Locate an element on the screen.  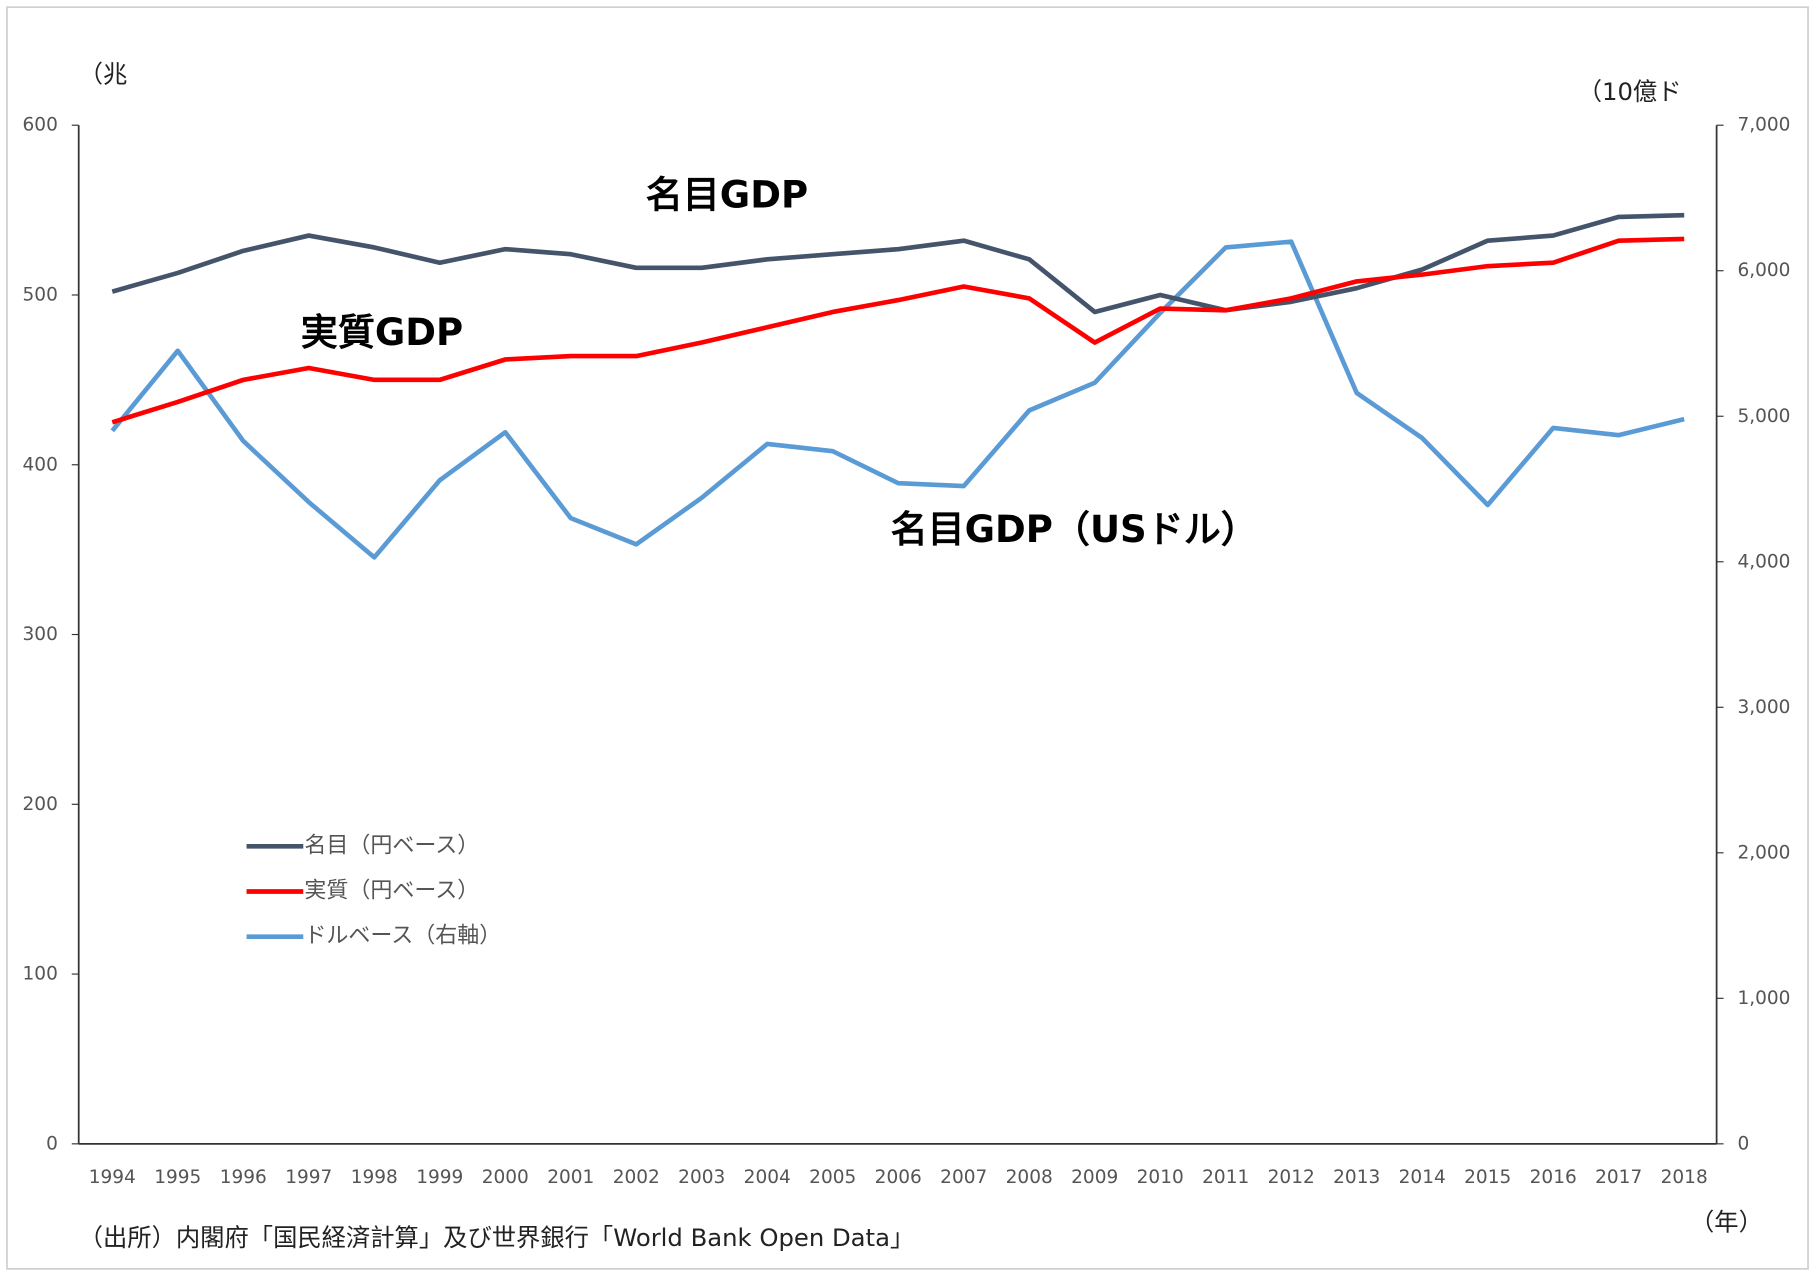
y-tick-label: 400 is located at coordinates (40, 464).